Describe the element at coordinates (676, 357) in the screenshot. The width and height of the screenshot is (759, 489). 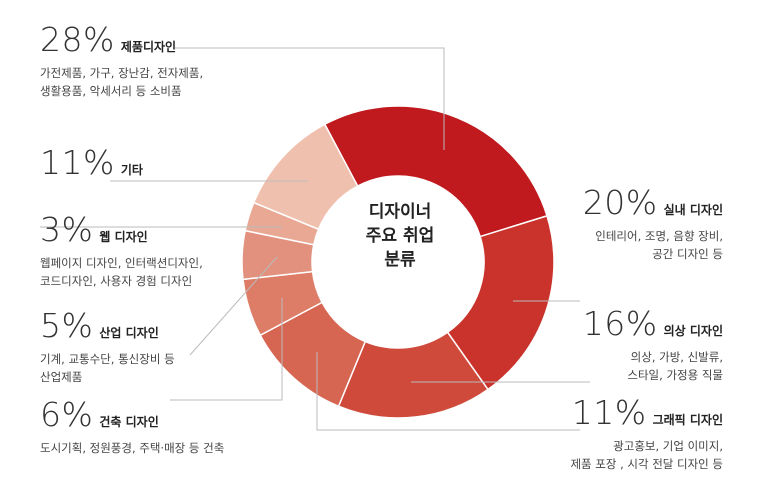
I see `desc-line: 의상, 가방, 신발류,` at that location.